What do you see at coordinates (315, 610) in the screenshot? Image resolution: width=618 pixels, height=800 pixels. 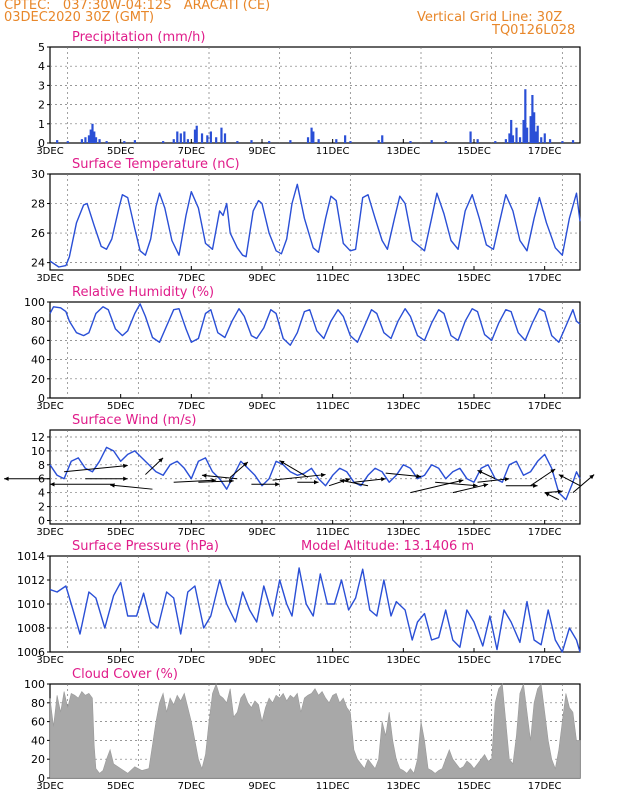 I see `pres-series-line` at bounding box center [315, 610].